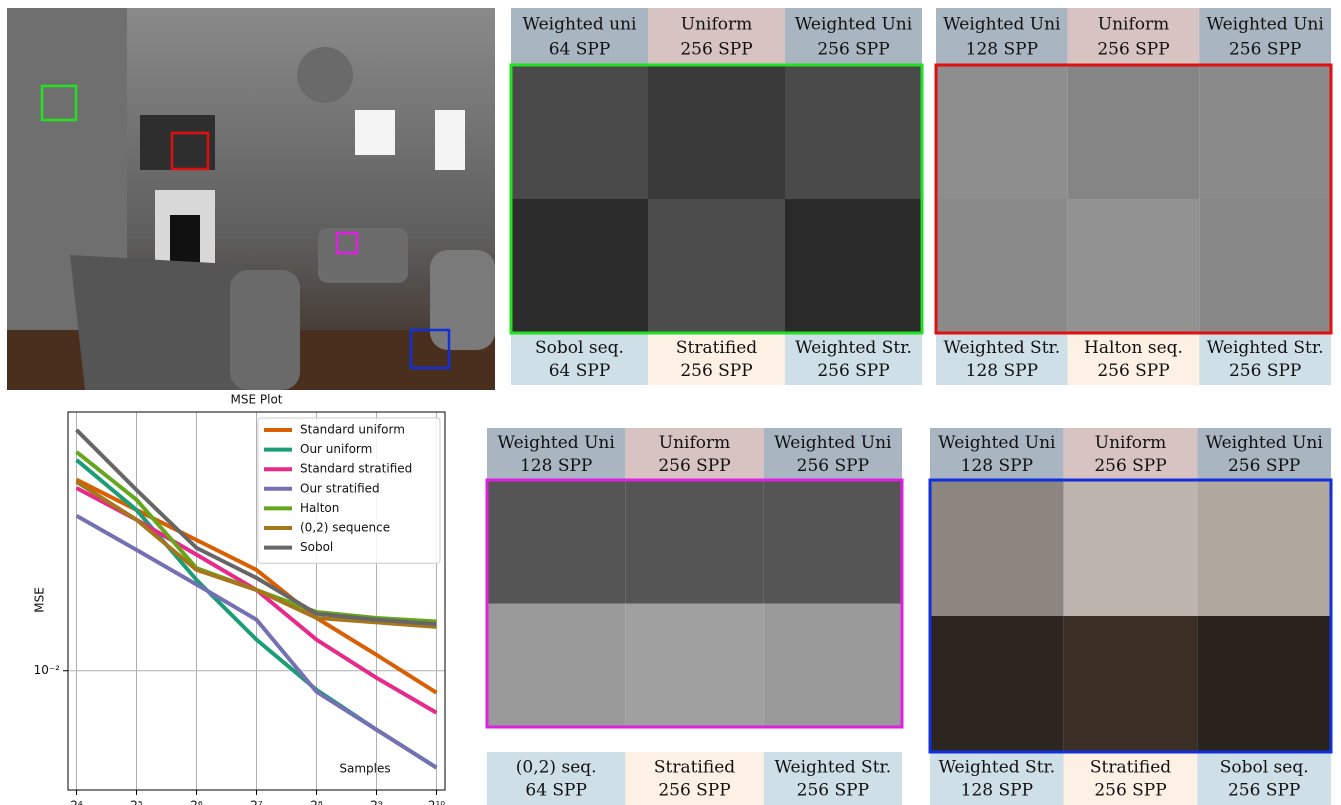 The height and width of the screenshot is (805, 1341). Describe the element at coordinates (345, 528) in the screenshot. I see `legend-label: (0,2) sequence` at that location.